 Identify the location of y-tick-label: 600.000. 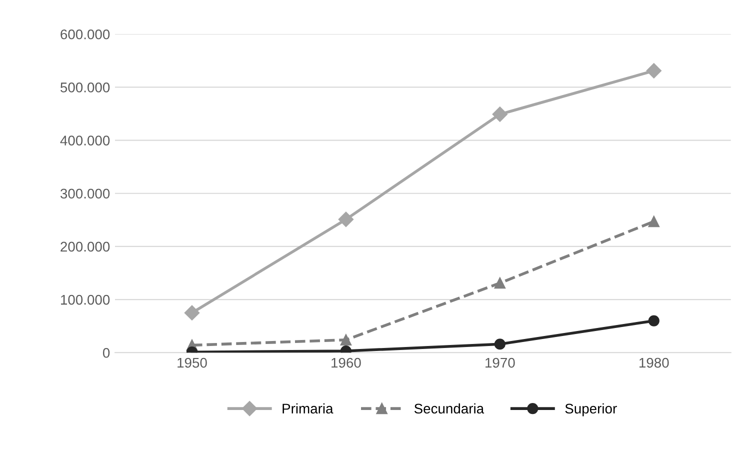
(85, 34).